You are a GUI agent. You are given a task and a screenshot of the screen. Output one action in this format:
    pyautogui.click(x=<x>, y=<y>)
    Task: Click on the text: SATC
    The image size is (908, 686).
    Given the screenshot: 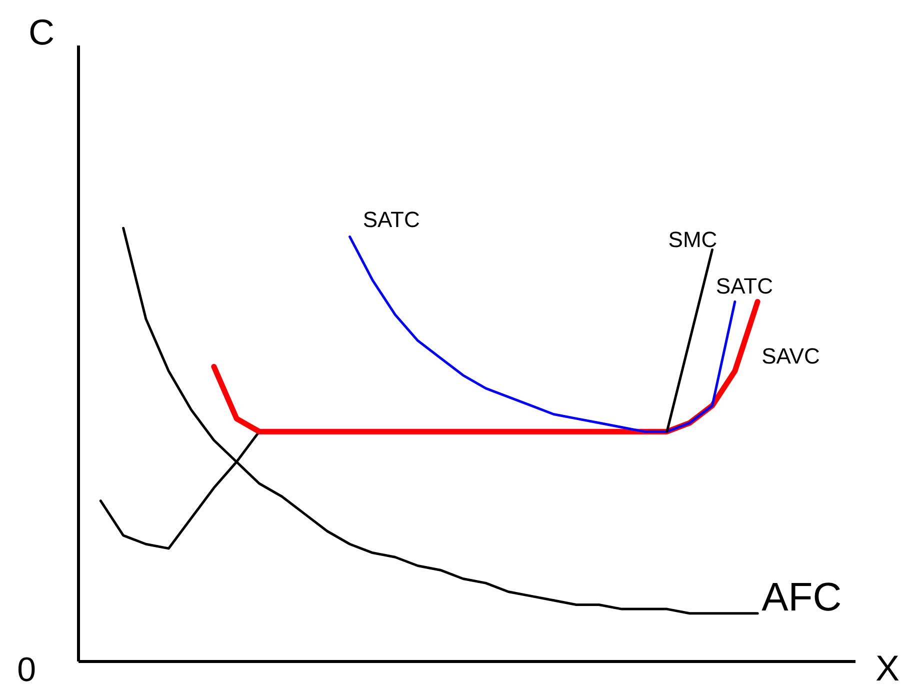 What is the action you would take?
    pyautogui.click(x=744, y=286)
    